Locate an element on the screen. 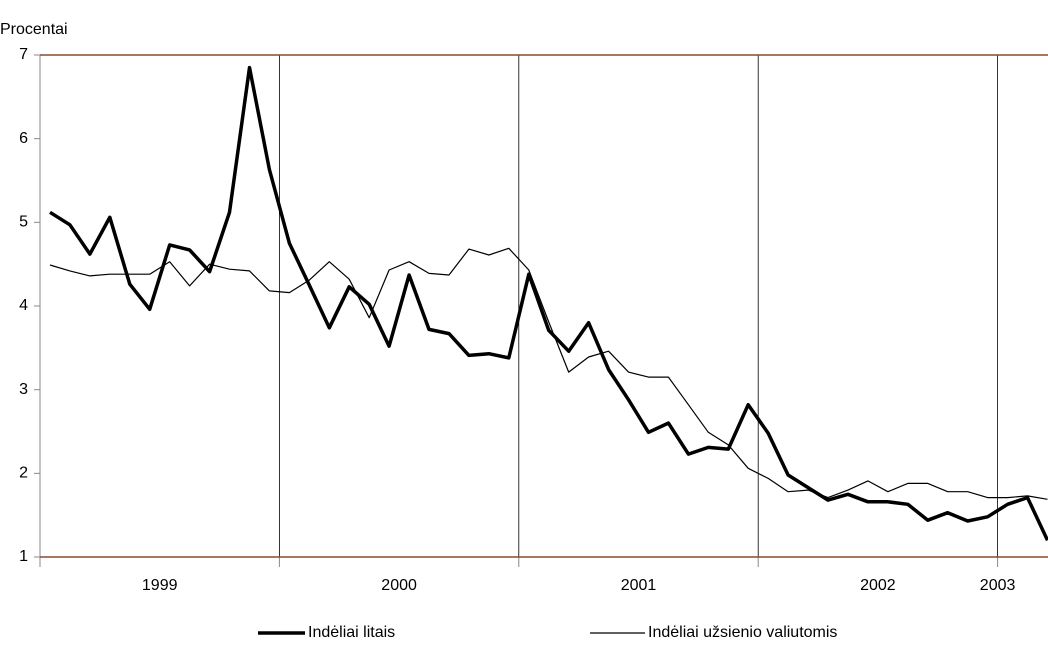 This screenshot has height=650, width=1048. y-axis-label: Procentai is located at coordinates (34, 29).